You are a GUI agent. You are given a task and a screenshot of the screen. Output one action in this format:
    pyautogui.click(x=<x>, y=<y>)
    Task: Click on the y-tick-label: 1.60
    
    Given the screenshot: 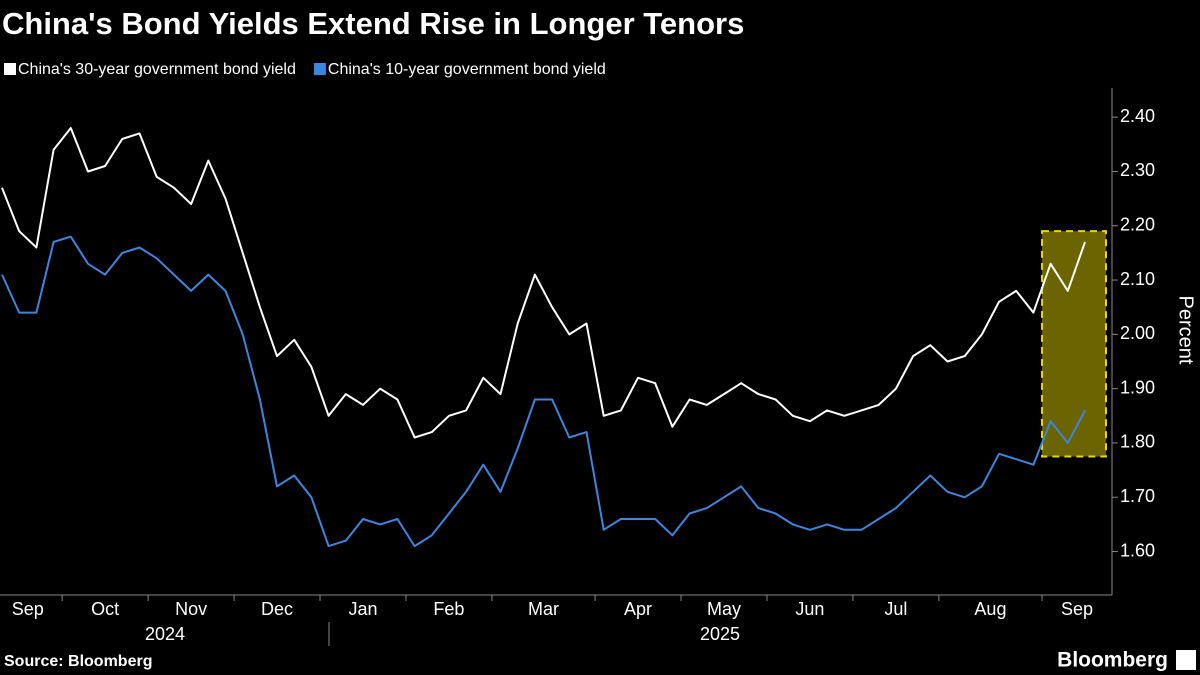 What is the action you would take?
    pyautogui.click(x=1137, y=550)
    